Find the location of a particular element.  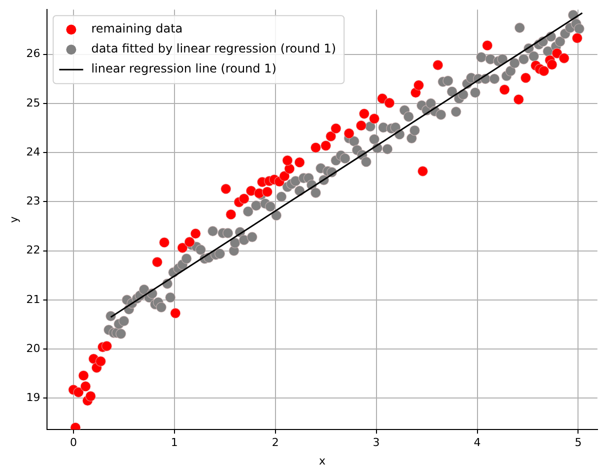

y-tick-label: 22 is located at coordinates (33, 250).